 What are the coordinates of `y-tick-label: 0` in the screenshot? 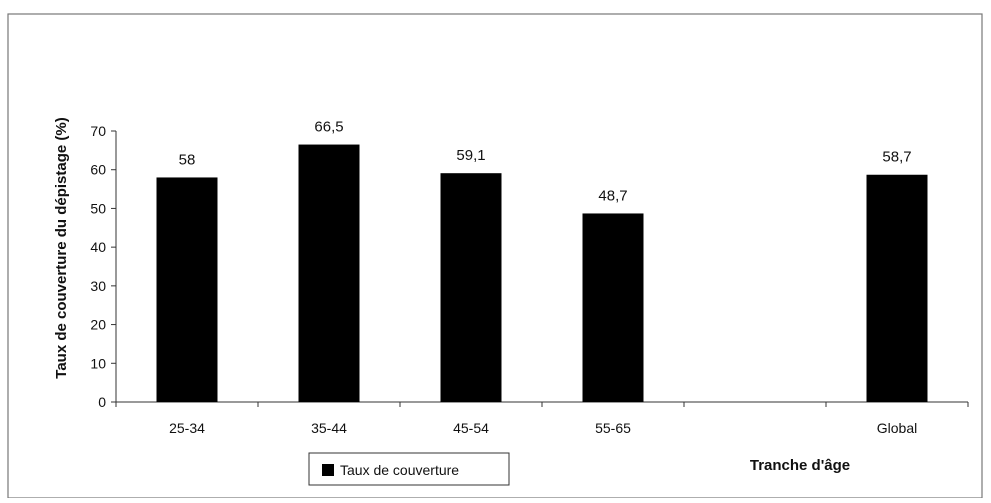 It's located at (102, 402).